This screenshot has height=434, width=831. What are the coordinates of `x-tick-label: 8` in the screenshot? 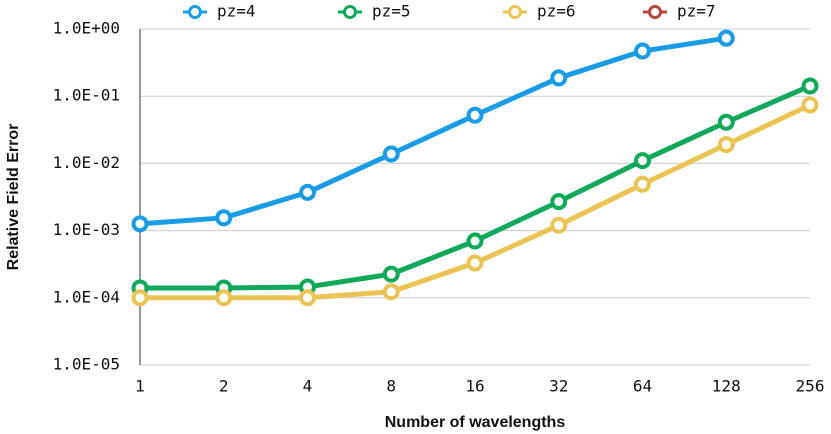 It's located at (391, 386).